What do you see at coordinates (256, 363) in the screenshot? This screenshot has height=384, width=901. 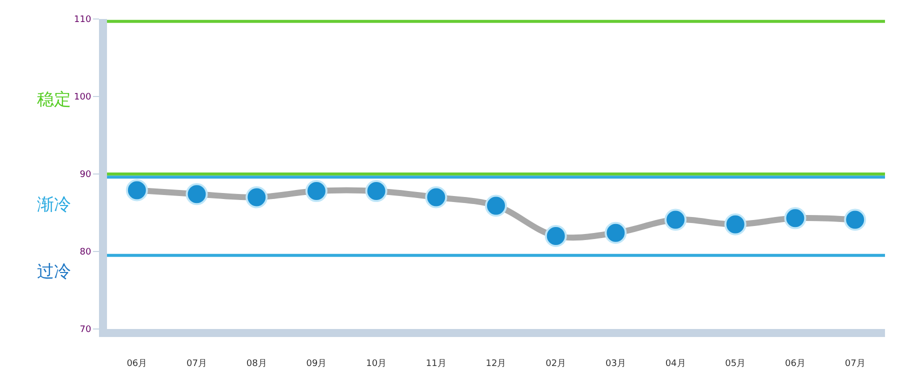 I see `x-tick-label: 08月` at bounding box center [256, 363].